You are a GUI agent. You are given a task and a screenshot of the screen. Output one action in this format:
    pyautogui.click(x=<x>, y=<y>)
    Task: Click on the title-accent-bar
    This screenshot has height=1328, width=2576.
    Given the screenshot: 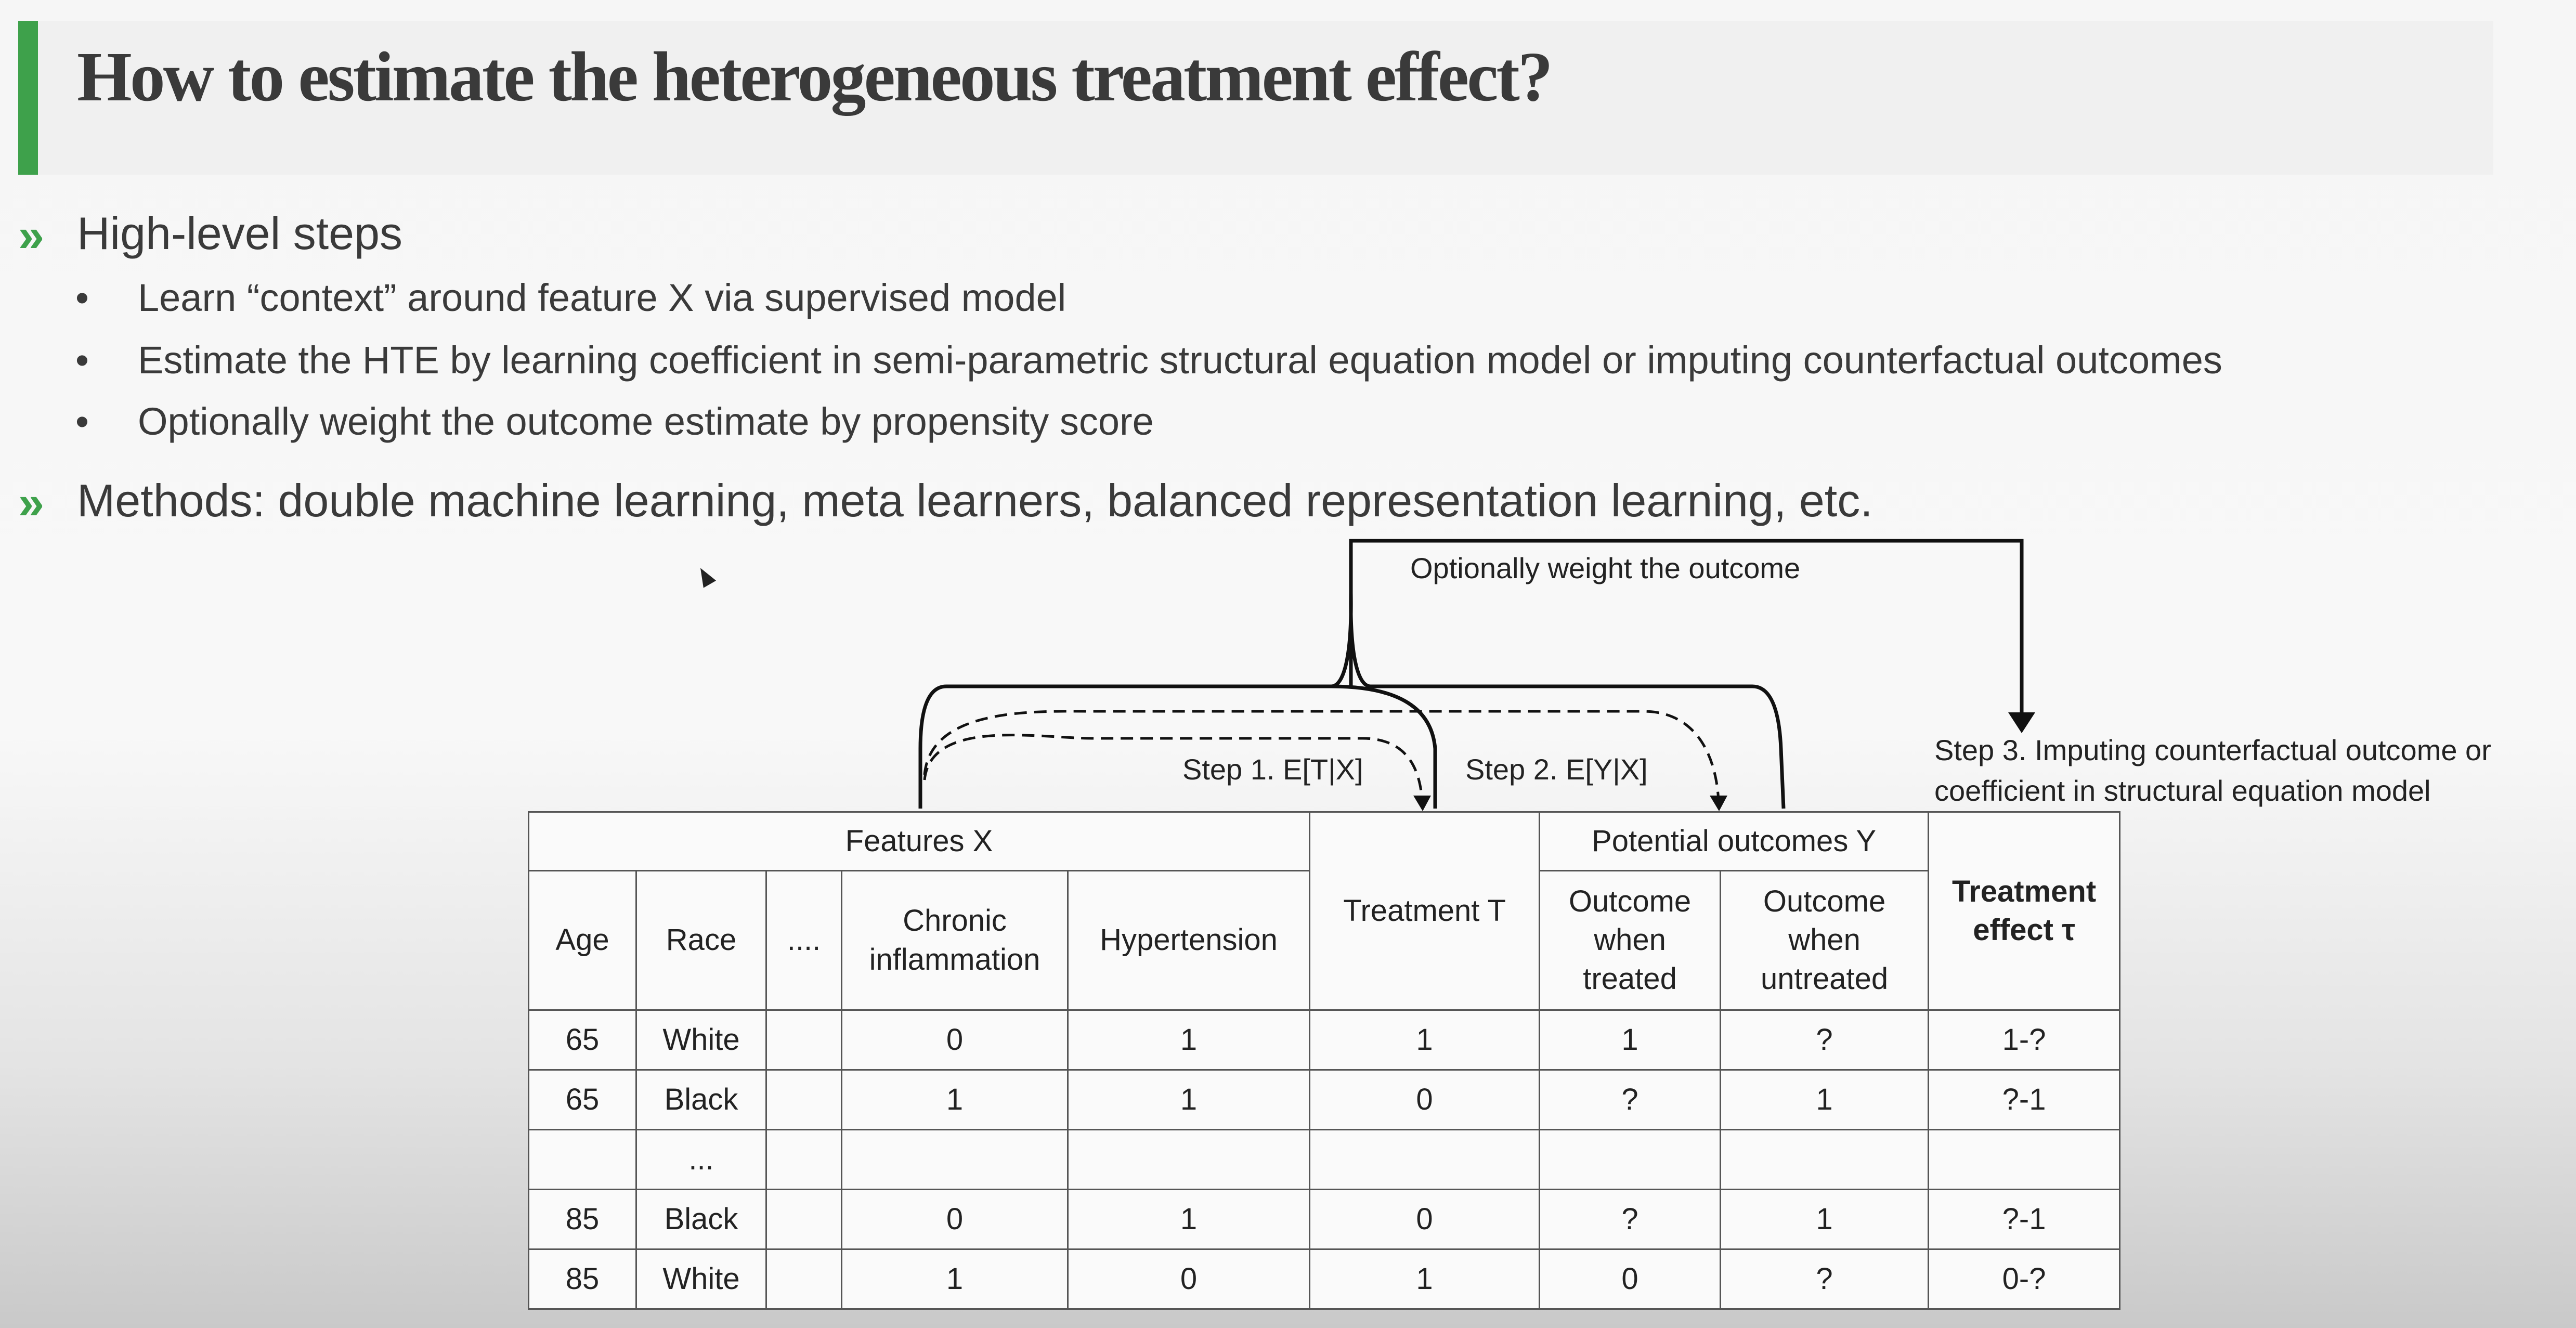 What is the action you would take?
    pyautogui.click(x=28, y=98)
    